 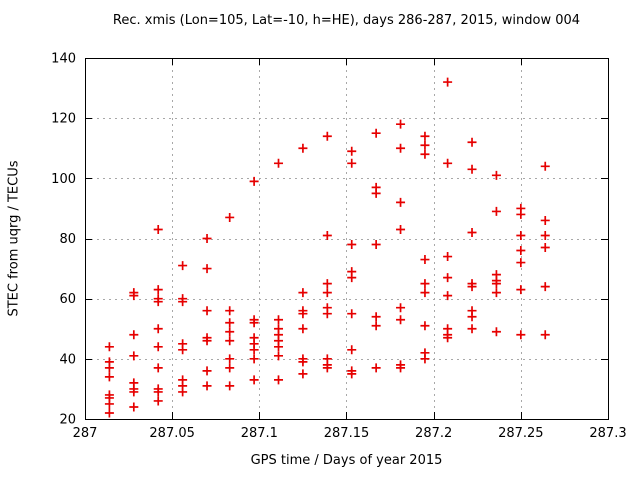 What do you see at coordinates (607, 433) in the screenshot?
I see `x-tick-label: 287.3` at bounding box center [607, 433].